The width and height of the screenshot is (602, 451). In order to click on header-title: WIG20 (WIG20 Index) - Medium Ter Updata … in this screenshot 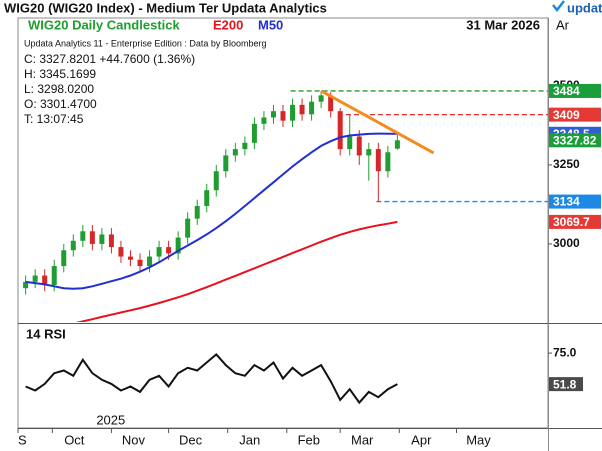, I will do `click(165, 7)`.